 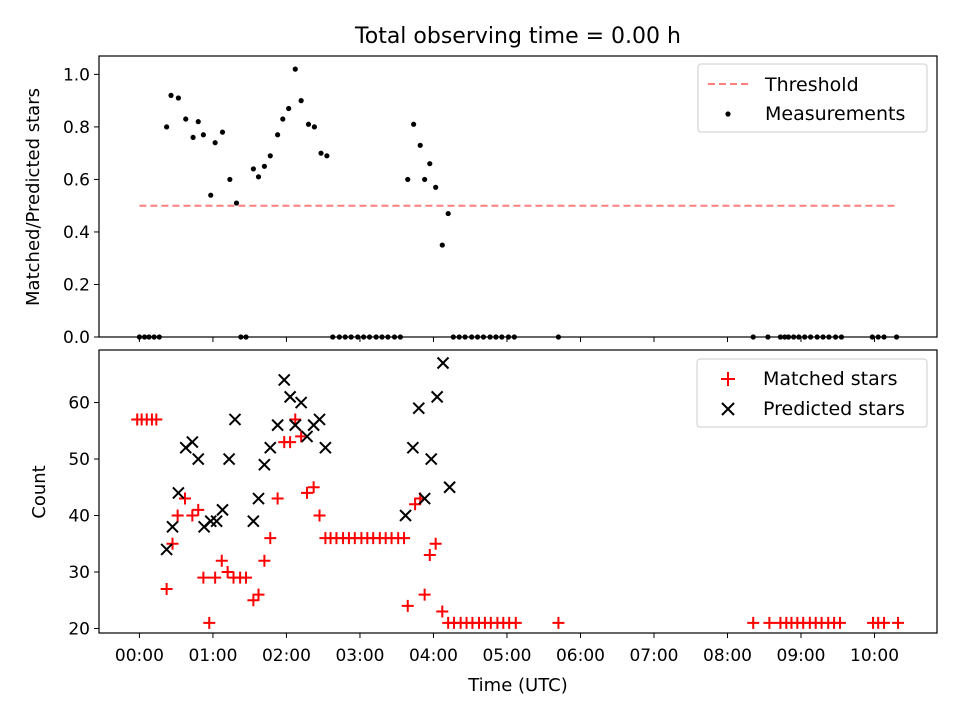 I want to click on bottom-y-axis-label: Count, so click(x=39, y=491).